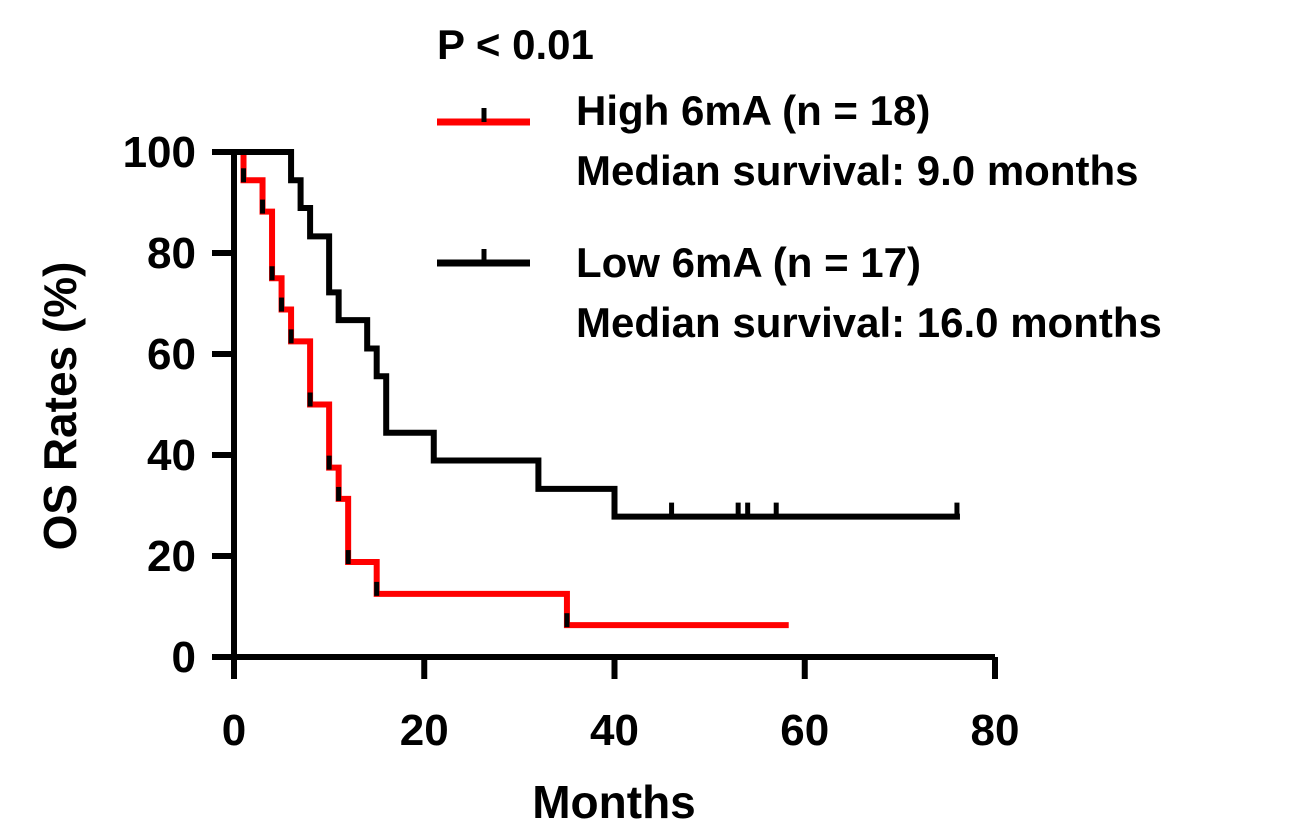  I want to click on y-tick-label: 20, so click(171, 556).